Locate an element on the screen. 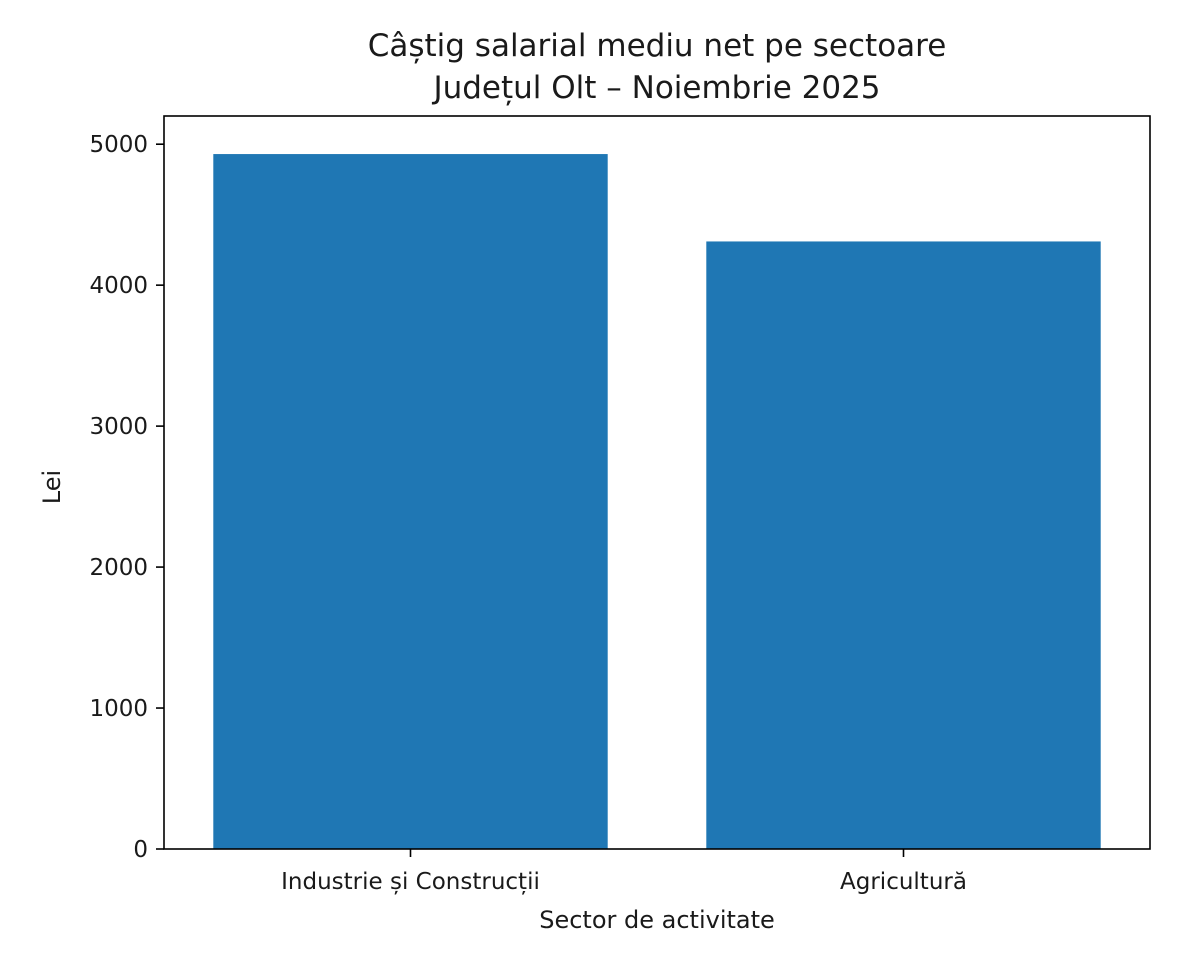 Image resolution: width=1200 pixels, height=966 pixels. x-tick-label: Industrie și Construcții is located at coordinates (410, 882).